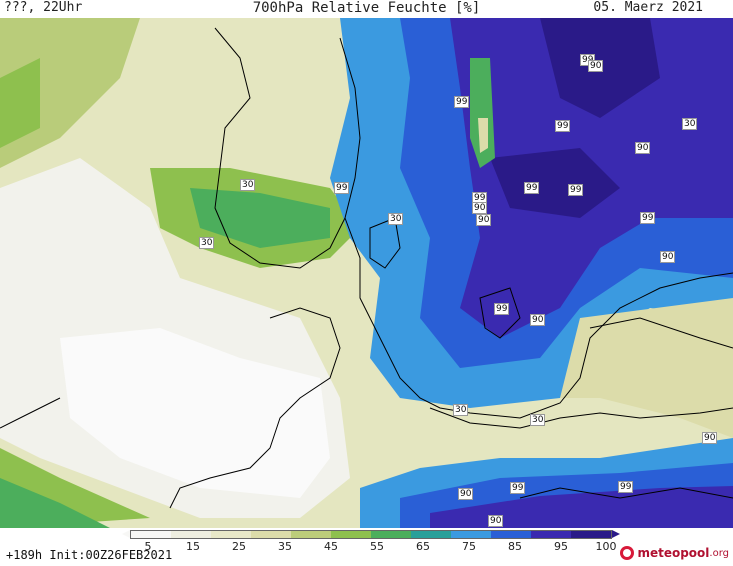  I want to click on valid-time-label: ???, 22Uhr, so click(43, 7).